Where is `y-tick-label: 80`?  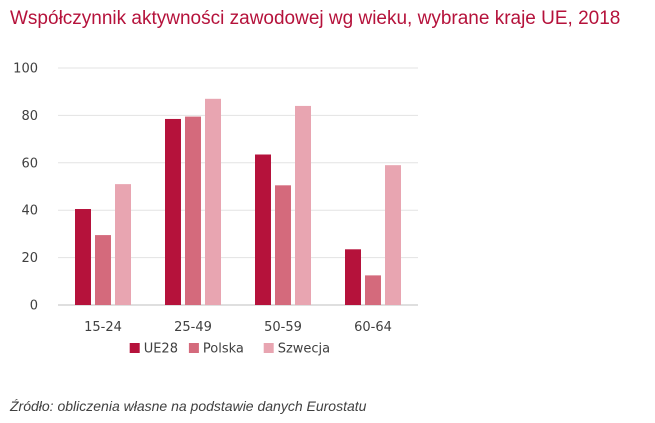
y-tick-label: 80 is located at coordinates (29, 116).